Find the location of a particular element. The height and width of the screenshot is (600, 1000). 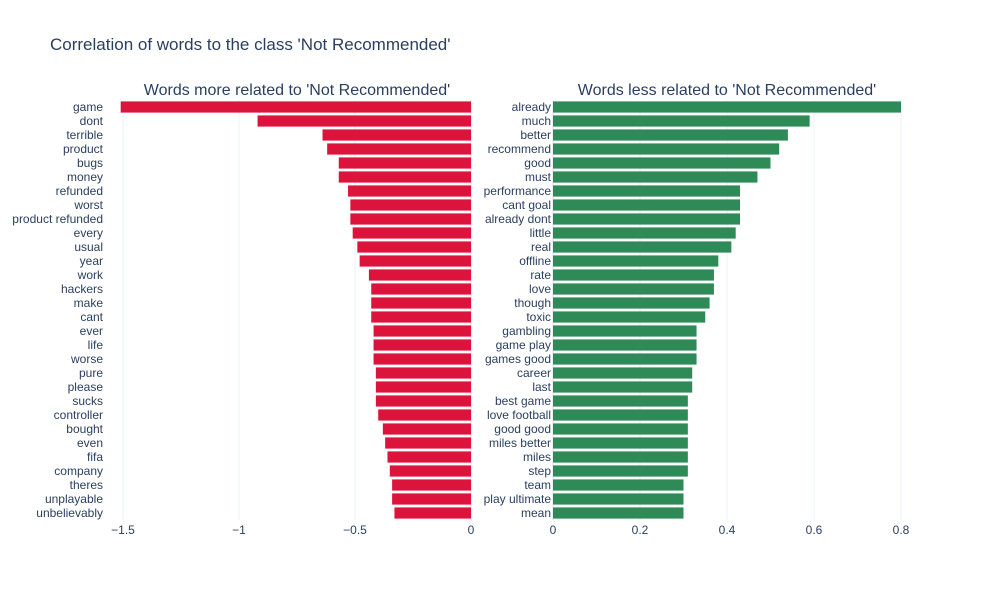

category-label-left-19: pure is located at coordinates (91, 373).